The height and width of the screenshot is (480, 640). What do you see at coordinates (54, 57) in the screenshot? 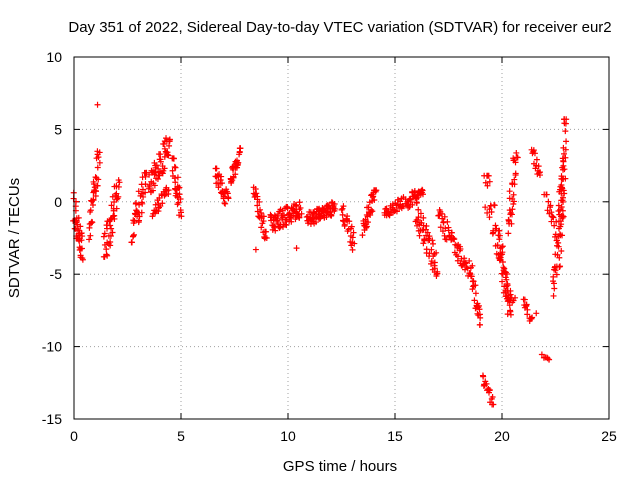
I see `y-tick-label: 10` at bounding box center [54, 57].